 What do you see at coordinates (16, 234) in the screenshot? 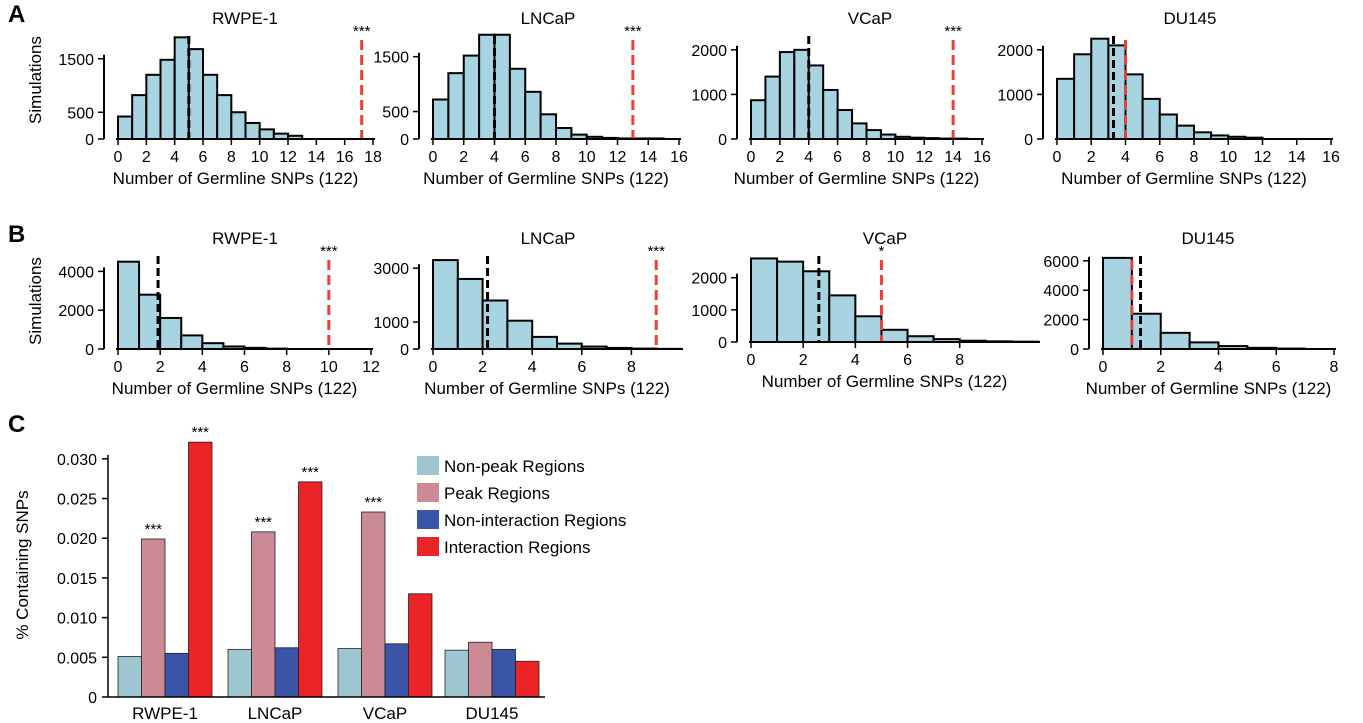
I see `panel-label-b: B` at bounding box center [16, 234].